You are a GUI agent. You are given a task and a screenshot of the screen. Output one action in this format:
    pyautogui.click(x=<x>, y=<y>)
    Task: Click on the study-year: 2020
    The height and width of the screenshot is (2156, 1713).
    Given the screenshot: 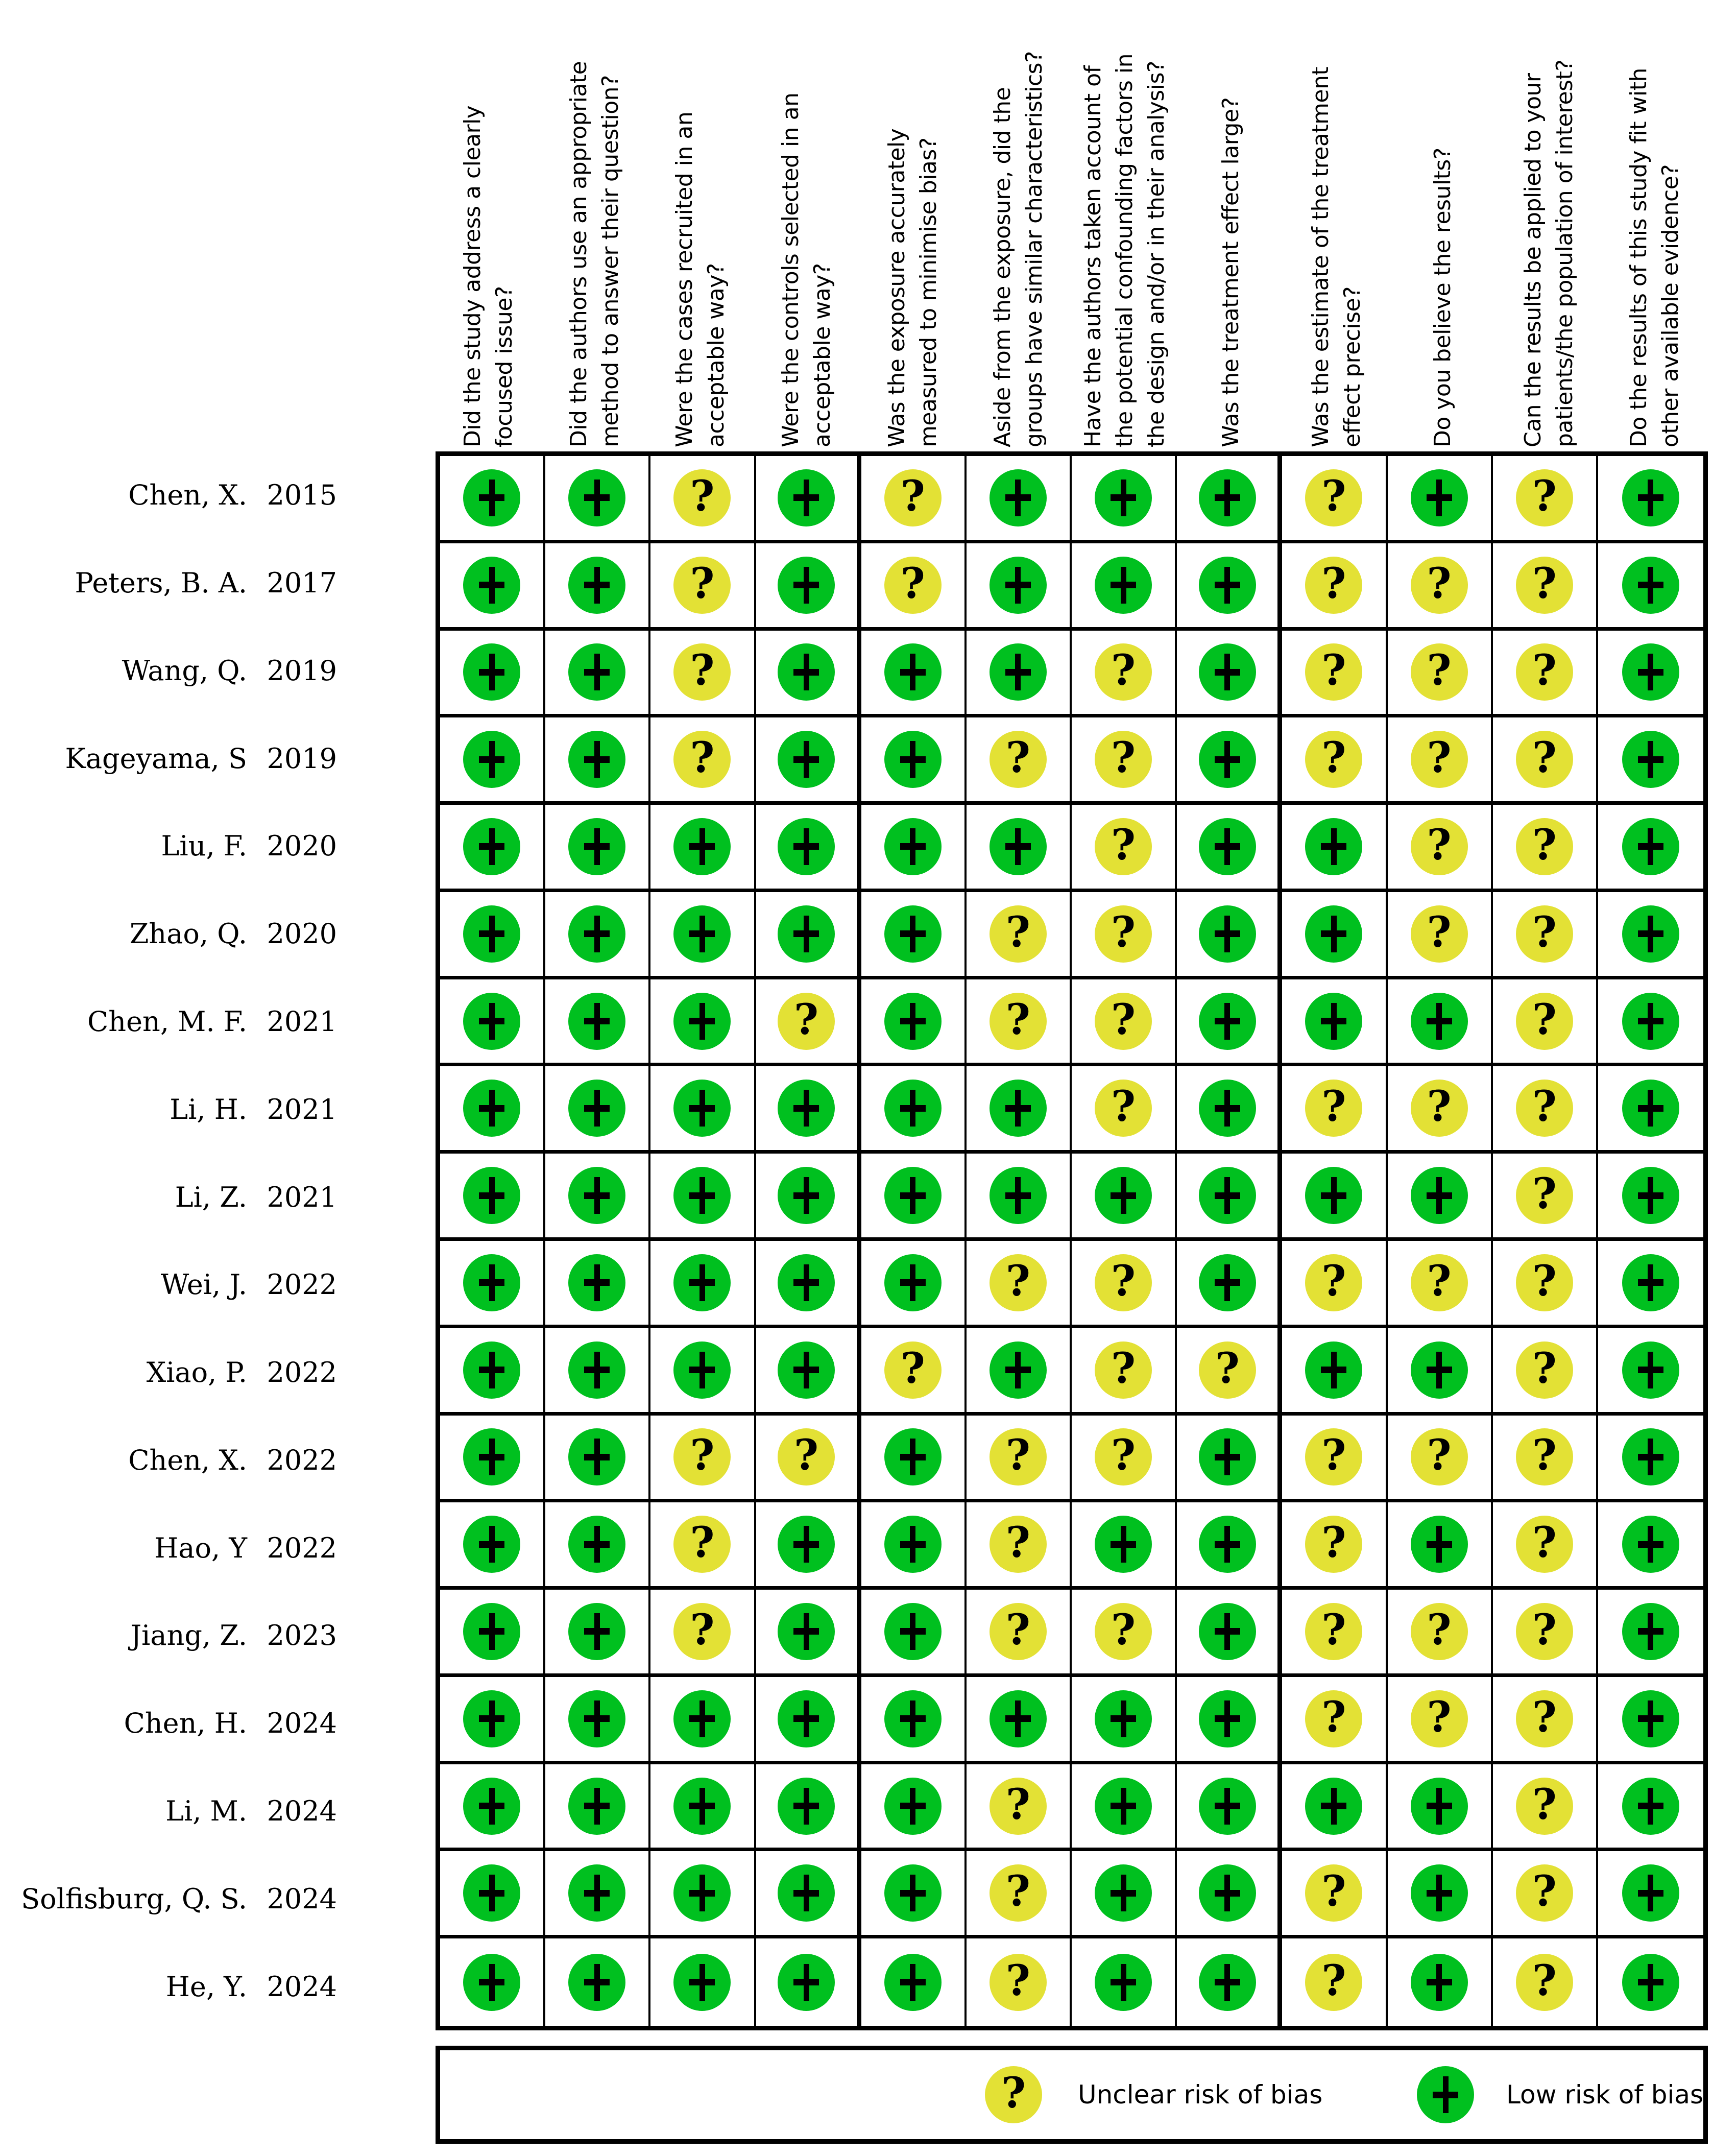 What is the action you would take?
    pyautogui.click(x=302, y=934)
    